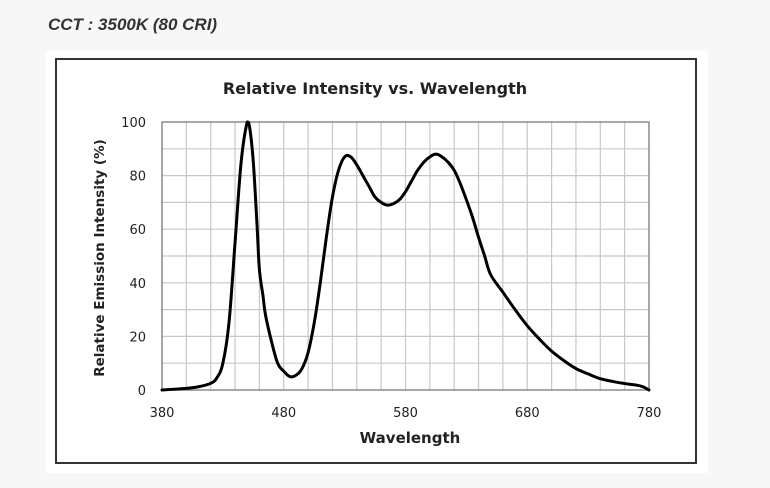  I want to click on y-tick-label: 100, so click(133, 123).